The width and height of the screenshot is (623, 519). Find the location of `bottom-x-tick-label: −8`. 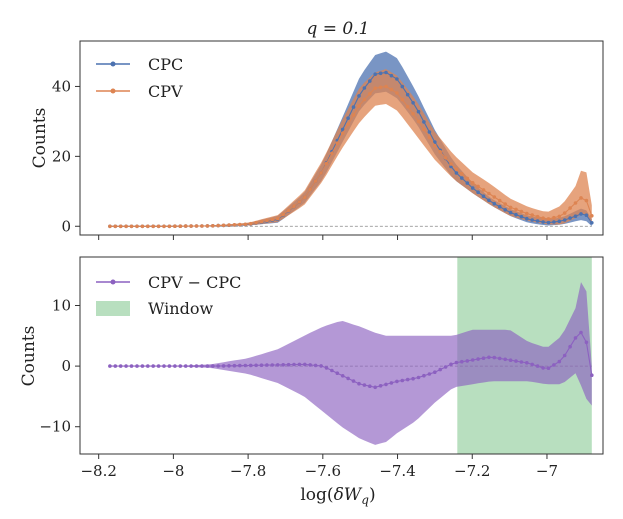

bottom-x-tick-label: −8 is located at coordinates (173, 471).